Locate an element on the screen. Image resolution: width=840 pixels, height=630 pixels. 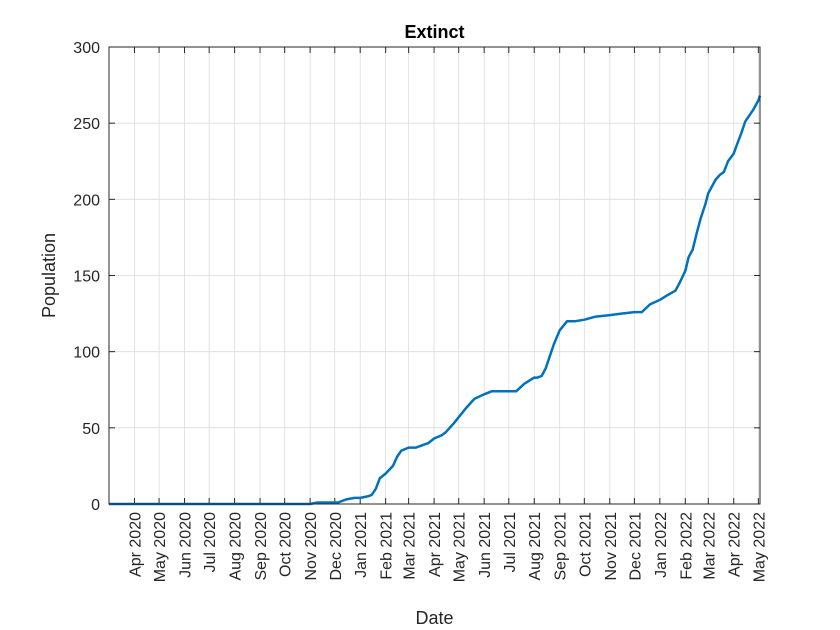
x-tick-label: Jan 2021 is located at coordinates (361, 545).